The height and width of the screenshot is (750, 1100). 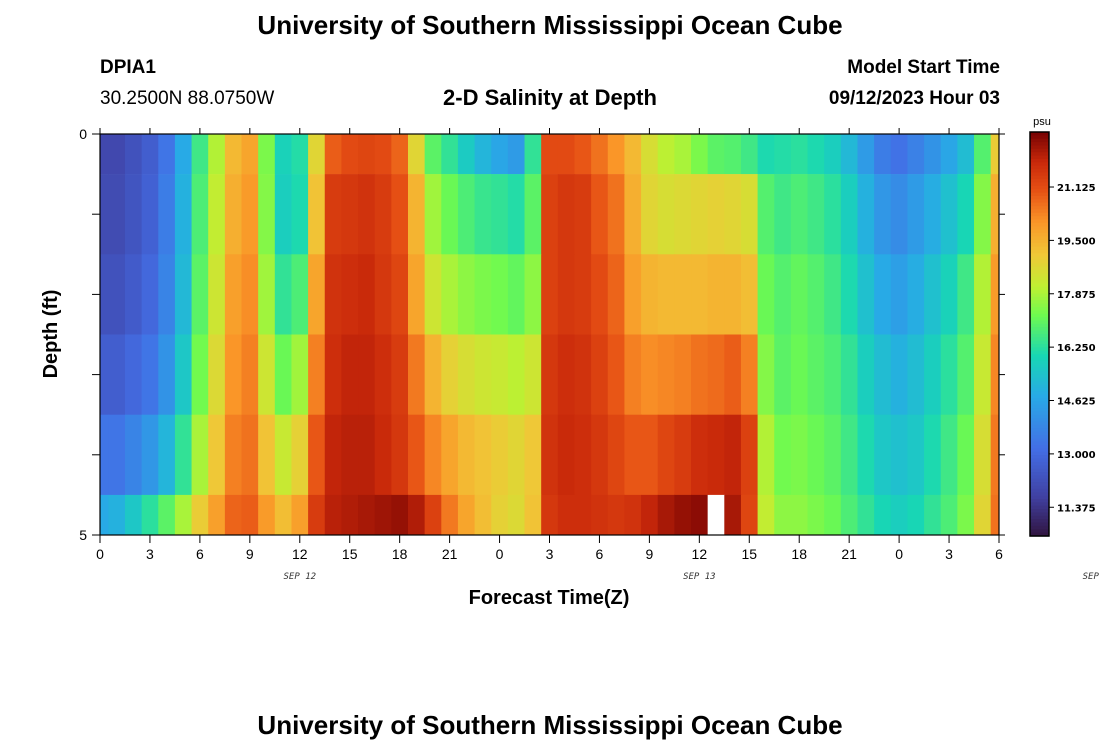 I want to click on model-start-value: 09/12/2023 Hour 03, so click(x=914, y=98).